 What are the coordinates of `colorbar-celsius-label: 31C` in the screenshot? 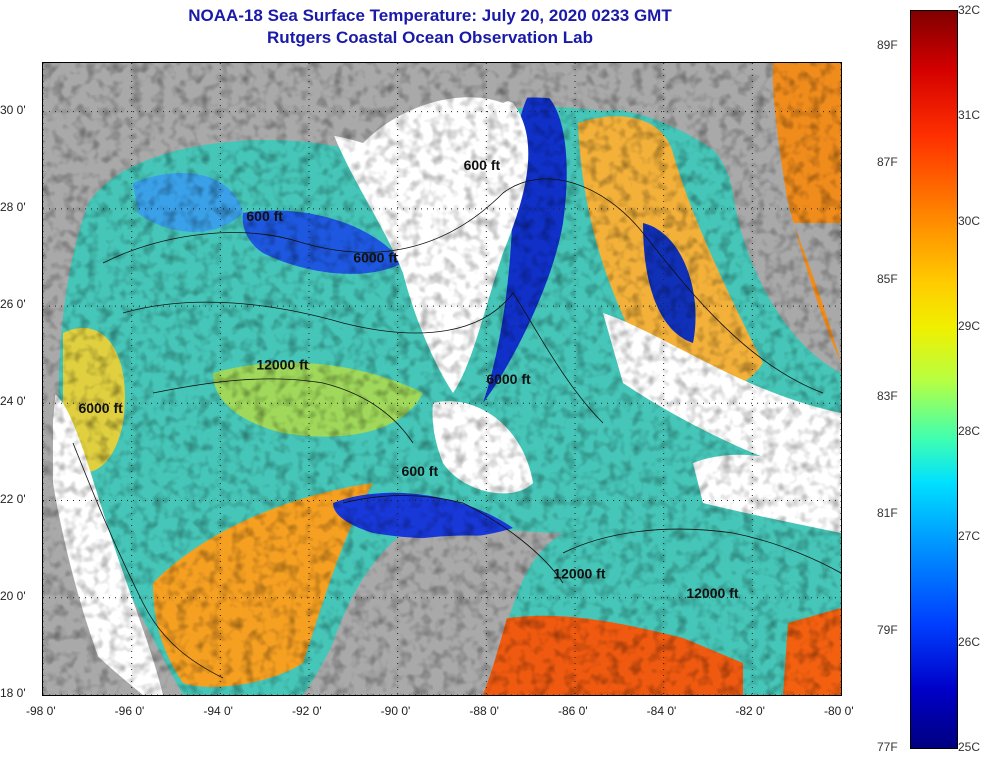 It's located at (969, 115).